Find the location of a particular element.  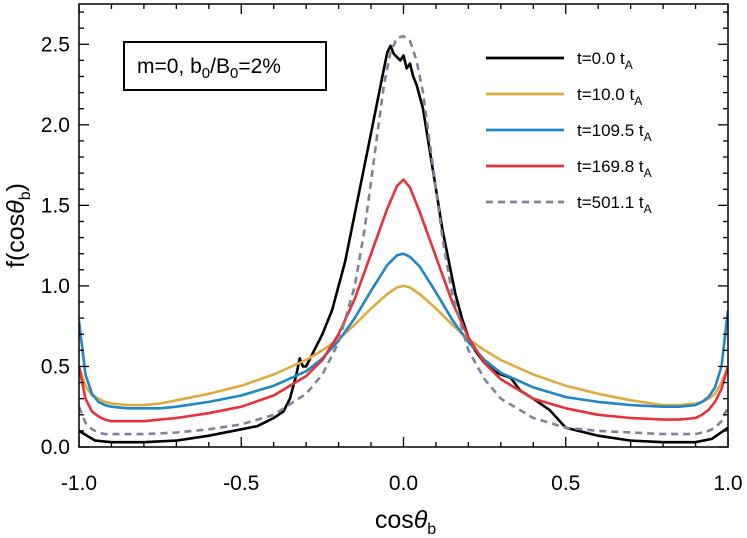

legend-label-3: t=169.8 tA is located at coordinates (614, 168).